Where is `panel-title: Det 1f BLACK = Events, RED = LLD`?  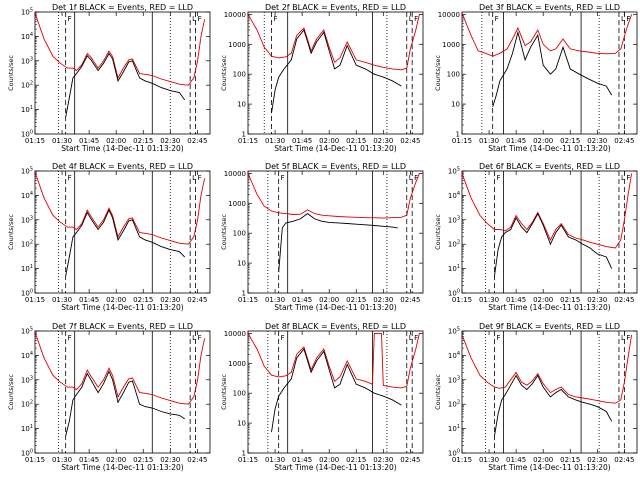 panel-title: Det 1f BLACK = Events, RED = LLD is located at coordinates (122, 7).